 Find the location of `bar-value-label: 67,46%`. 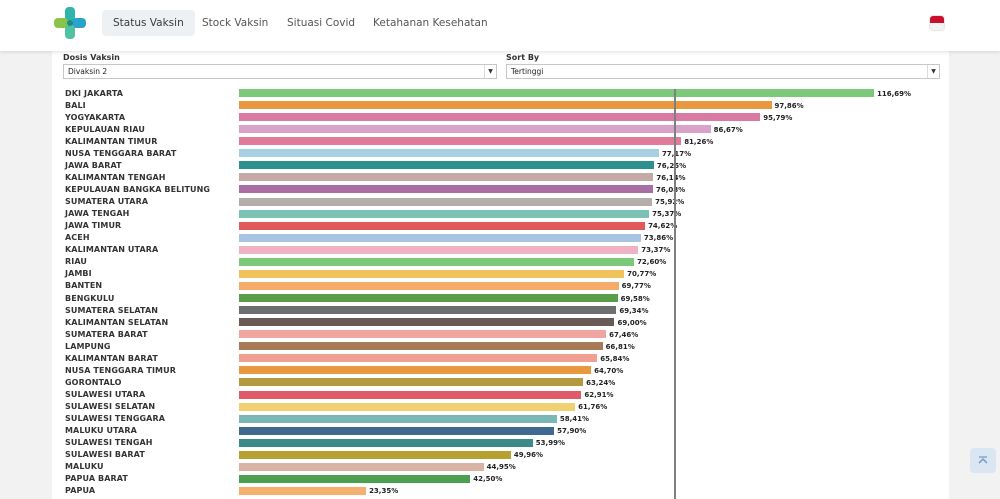

bar-value-label: 67,46% is located at coordinates (624, 334).